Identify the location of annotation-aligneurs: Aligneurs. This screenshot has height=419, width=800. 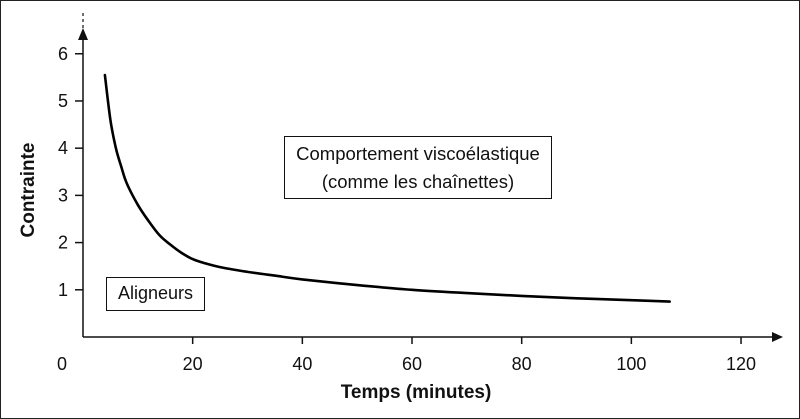
(155, 294).